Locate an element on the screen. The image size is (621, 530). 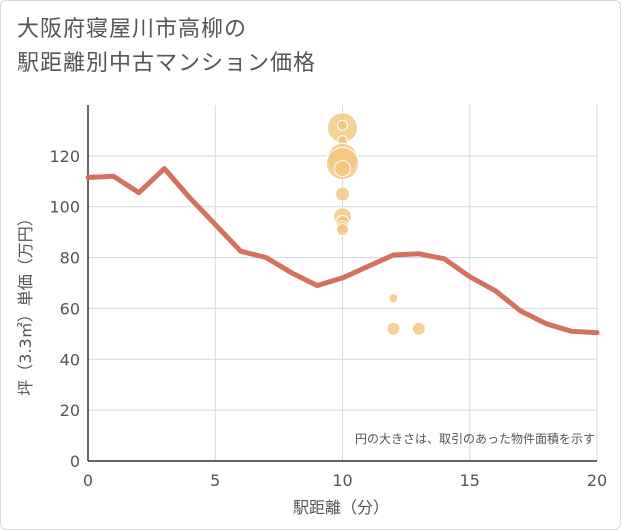
bubble-series is located at coordinates (376, 224).